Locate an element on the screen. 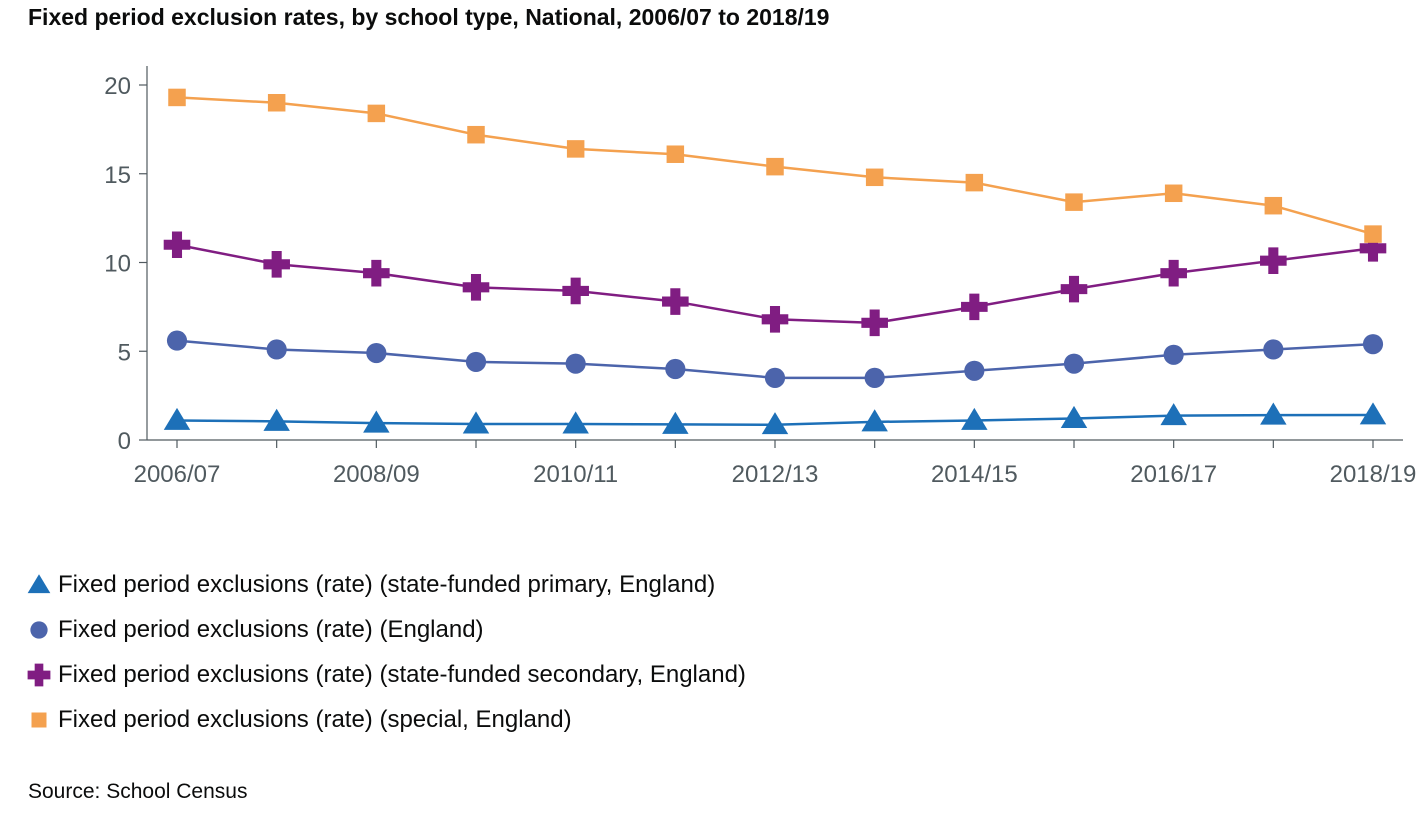 Image resolution: width=1426 pixels, height=818 pixels. y-tick-label: 0 is located at coordinates (124, 441).